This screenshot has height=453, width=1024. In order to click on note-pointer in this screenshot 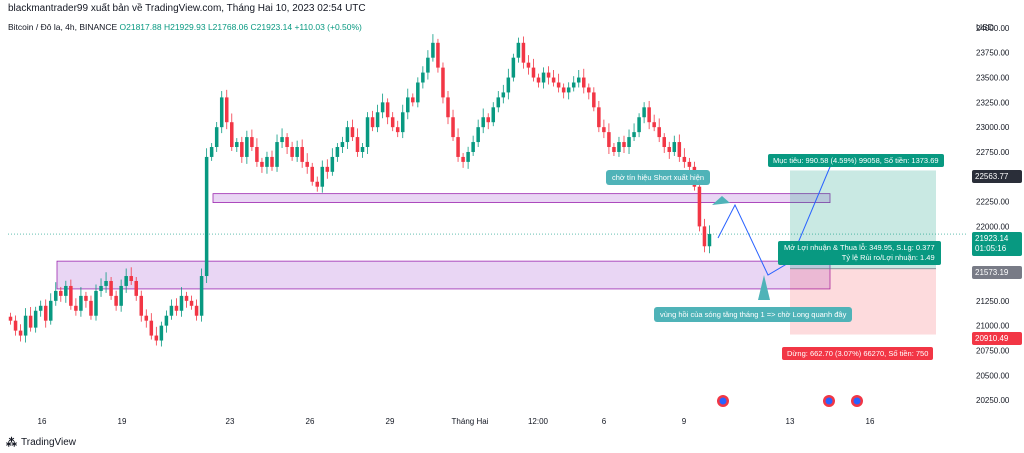, I will do `click(764, 287)`.